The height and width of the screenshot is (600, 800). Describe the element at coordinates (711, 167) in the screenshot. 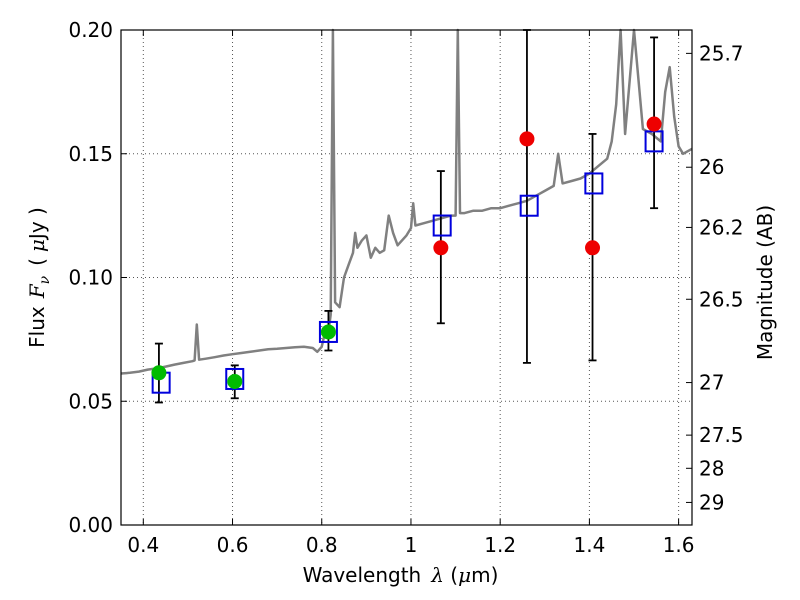

I see `mag-tick-label: 26` at that location.